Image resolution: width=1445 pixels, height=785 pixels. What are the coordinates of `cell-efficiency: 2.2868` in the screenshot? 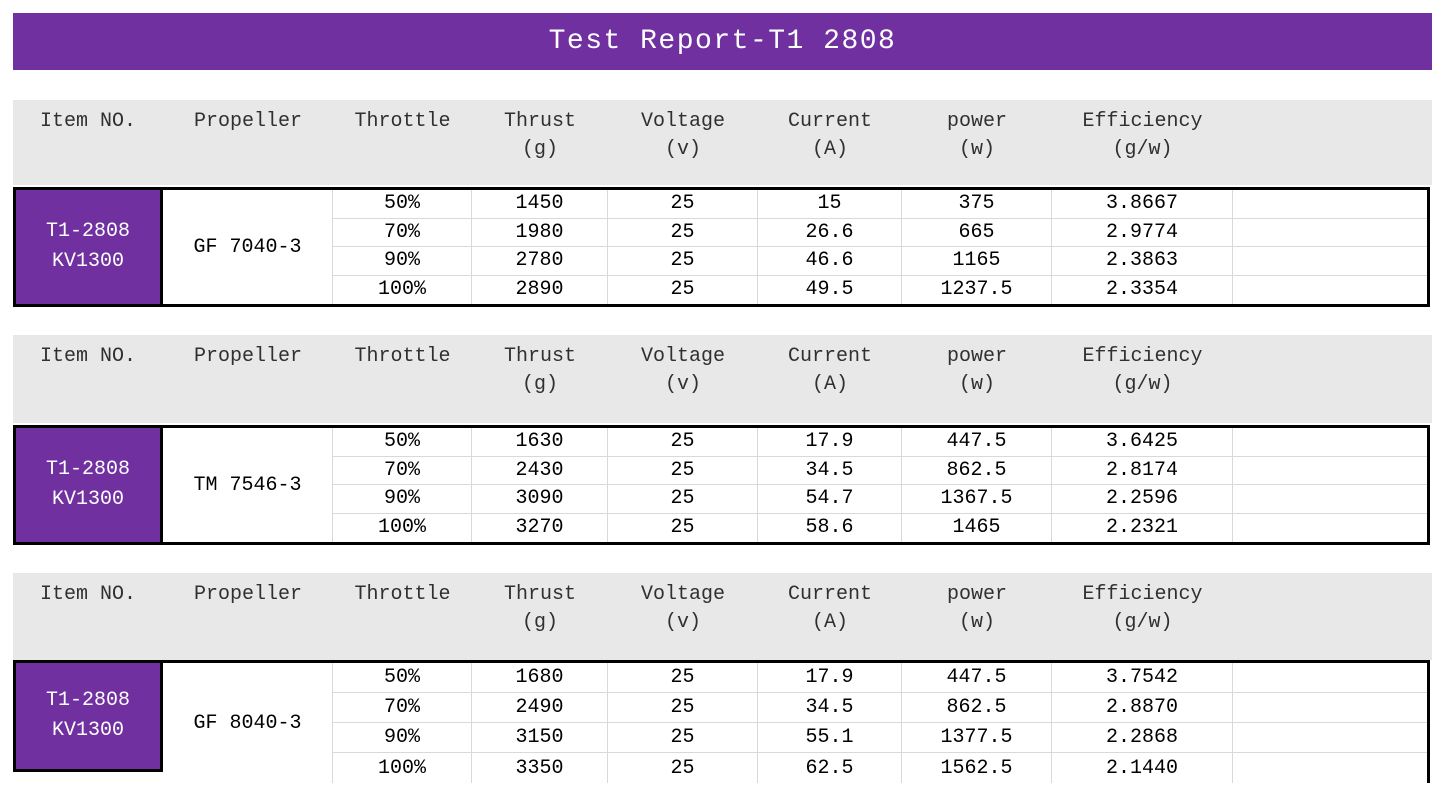 It's located at (1142, 738).